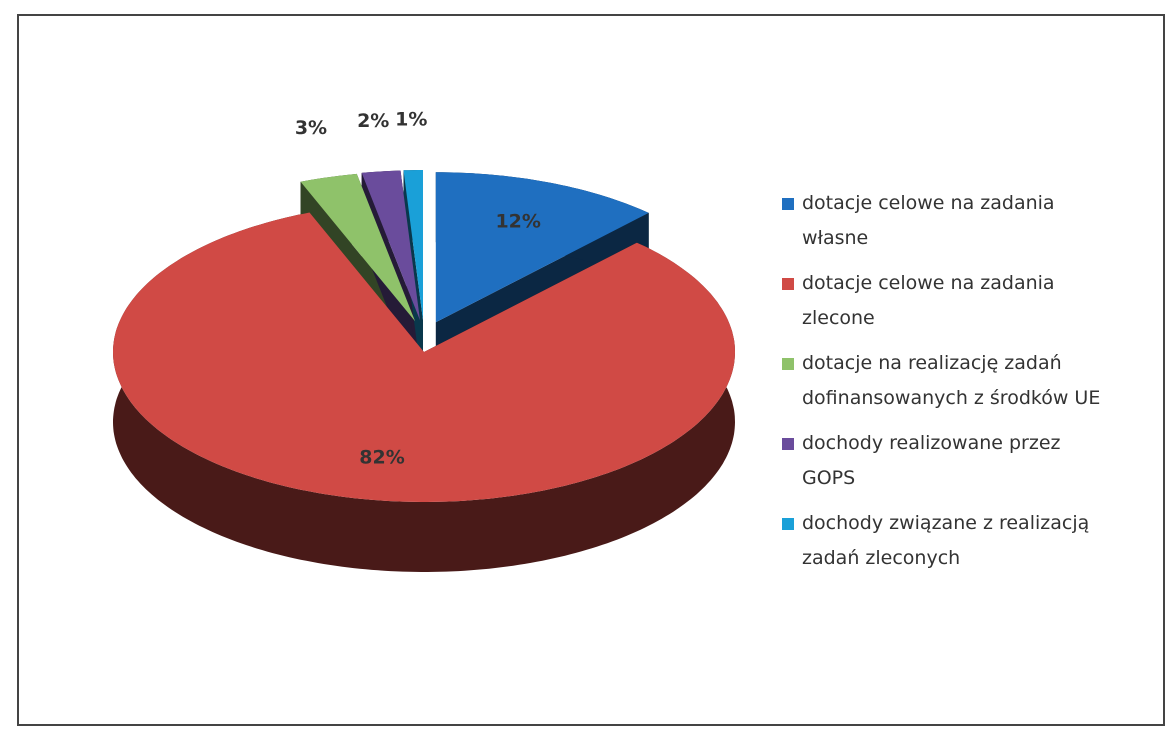 This screenshot has height=731, width=1173. I want to click on legend-item: dotacje celowe na zadania własne, so click(942, 221).